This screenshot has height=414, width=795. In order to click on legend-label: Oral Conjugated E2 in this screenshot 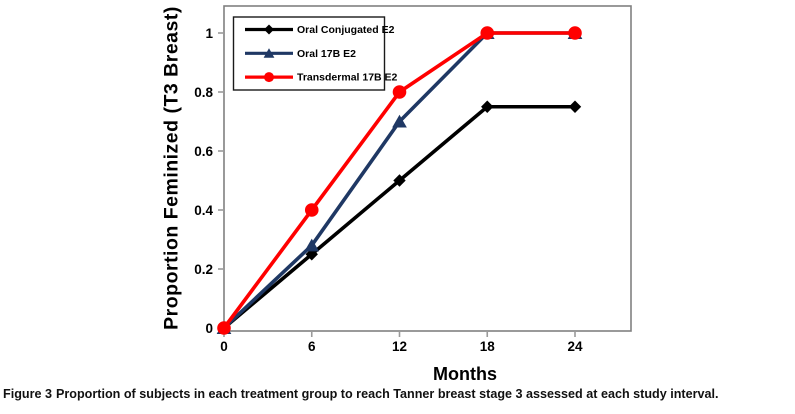, I will do `click(346, 30)`.